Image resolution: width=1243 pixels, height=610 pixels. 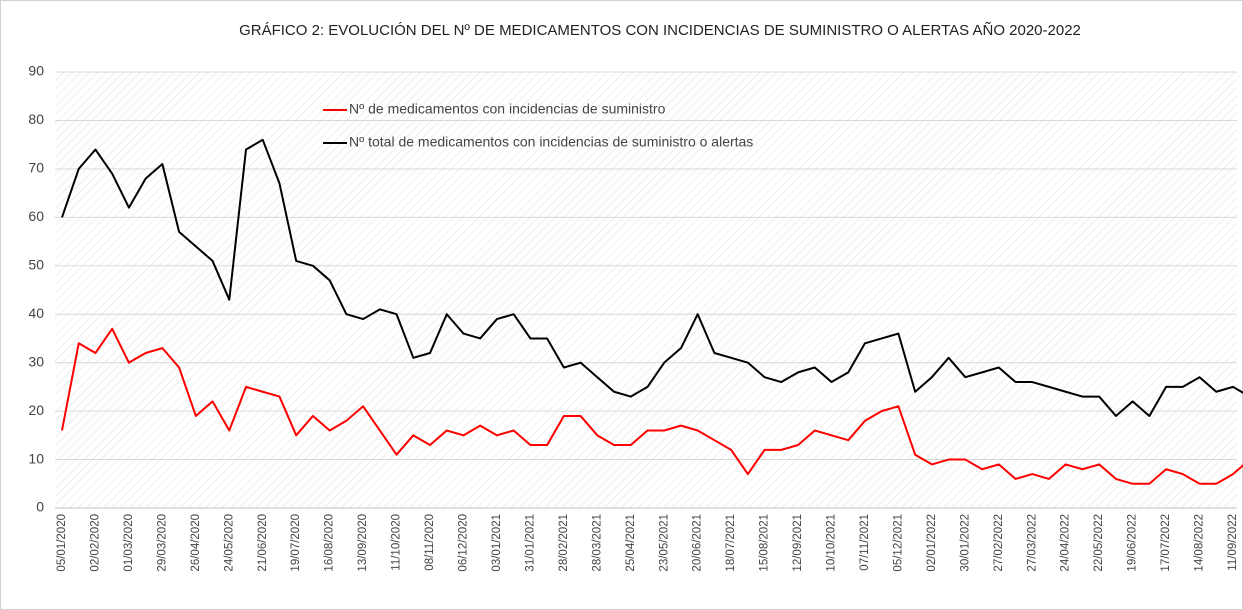 What do you see at coordinates (363, 543) in the screenshot?
I see `x-tick-label: 13/09/2020` at bounding box center [363, 543].